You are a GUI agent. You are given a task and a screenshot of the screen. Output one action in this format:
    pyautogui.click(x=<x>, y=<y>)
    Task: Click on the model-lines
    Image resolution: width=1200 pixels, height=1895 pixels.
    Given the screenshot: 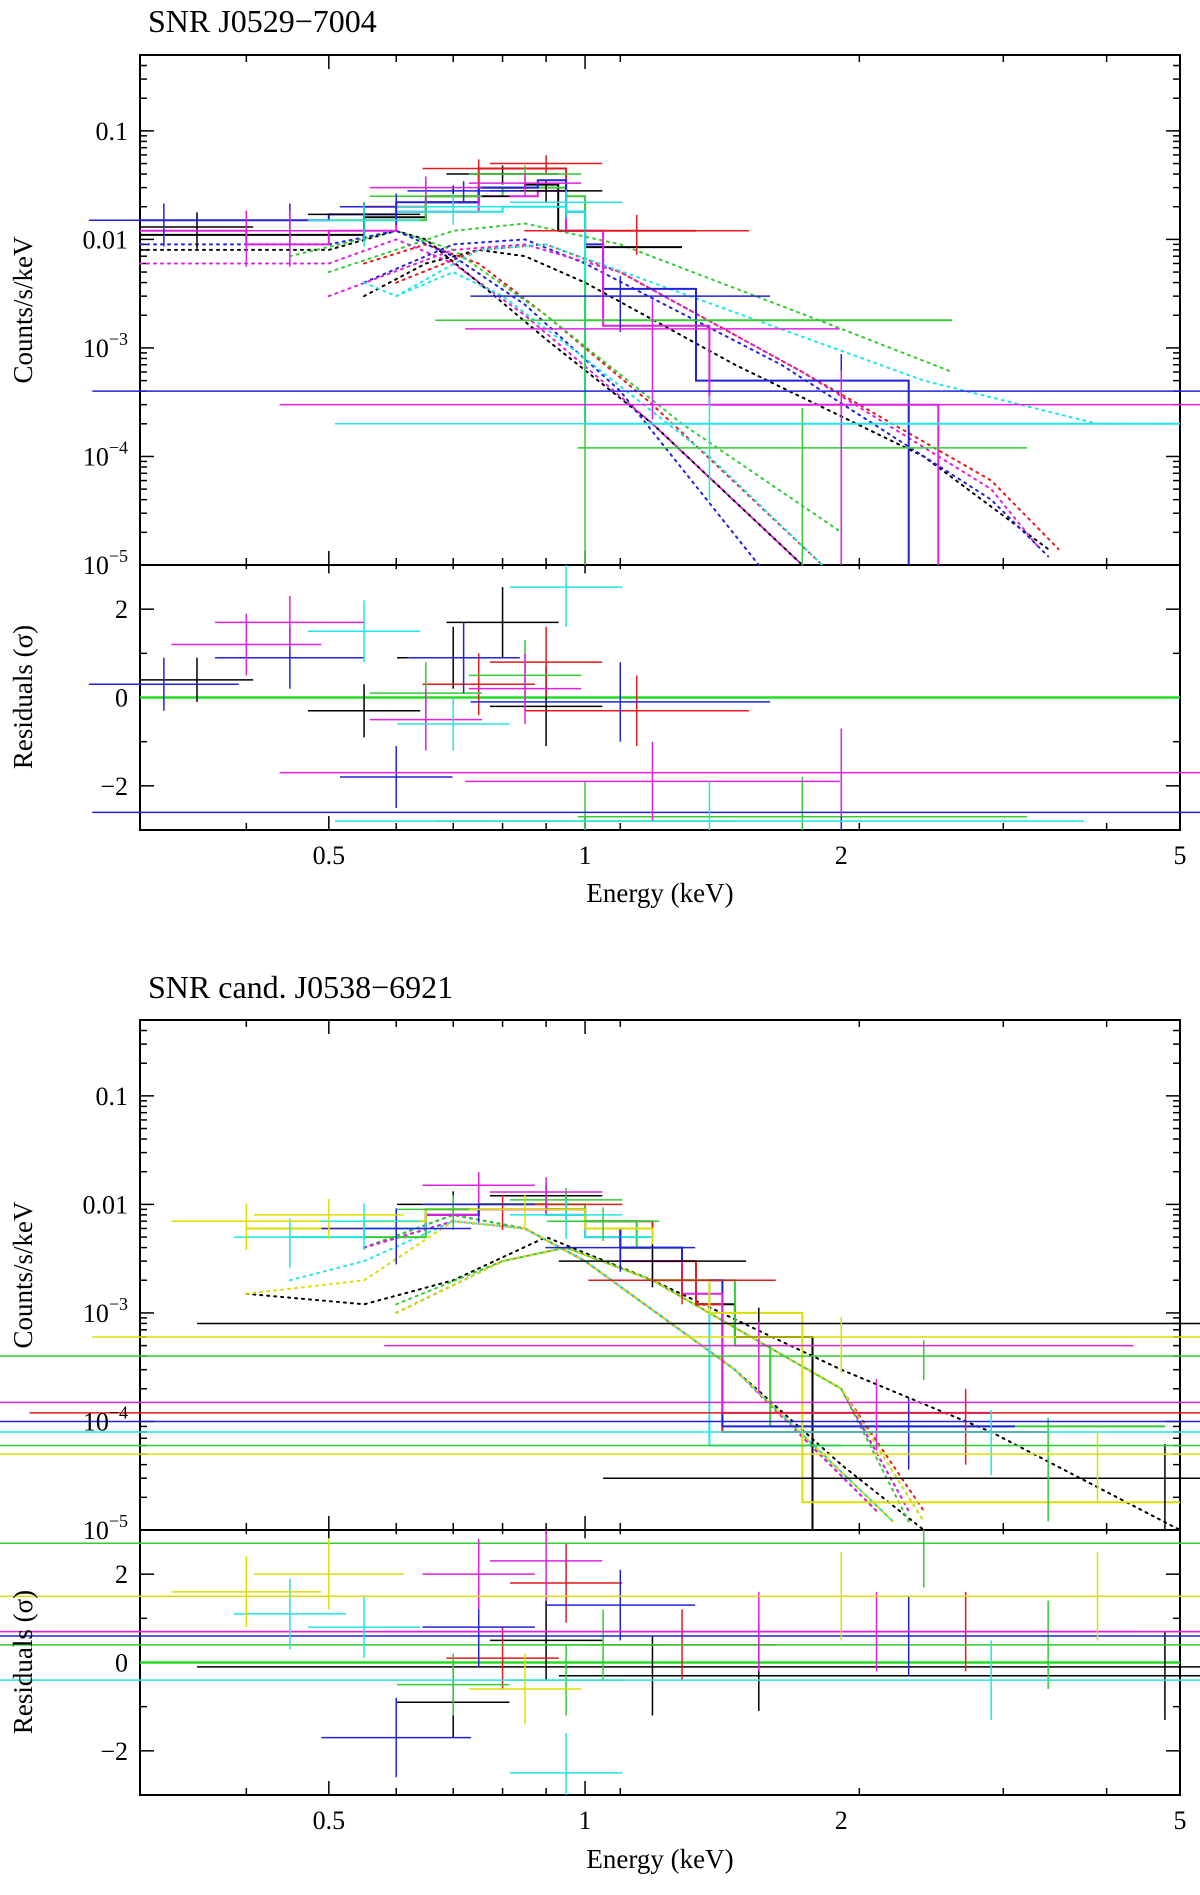 What is the action you would take?
    pyautogui.click(x=713, y=1367)
    